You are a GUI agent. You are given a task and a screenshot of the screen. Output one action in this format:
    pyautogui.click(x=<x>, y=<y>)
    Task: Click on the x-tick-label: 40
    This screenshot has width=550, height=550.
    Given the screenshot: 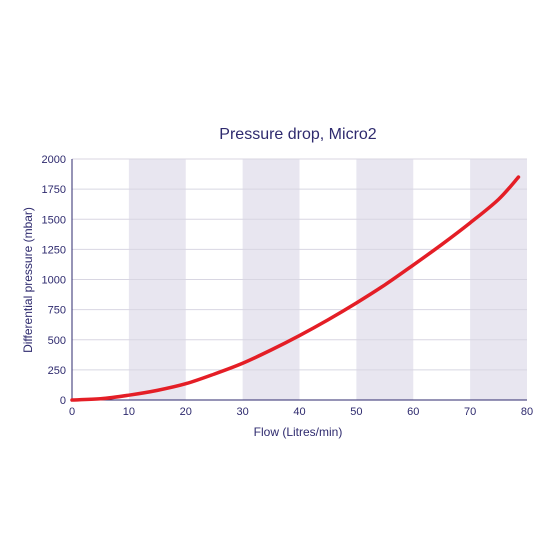 What is the action you would take?
    pyautogui.click(x=299, y=412)
    